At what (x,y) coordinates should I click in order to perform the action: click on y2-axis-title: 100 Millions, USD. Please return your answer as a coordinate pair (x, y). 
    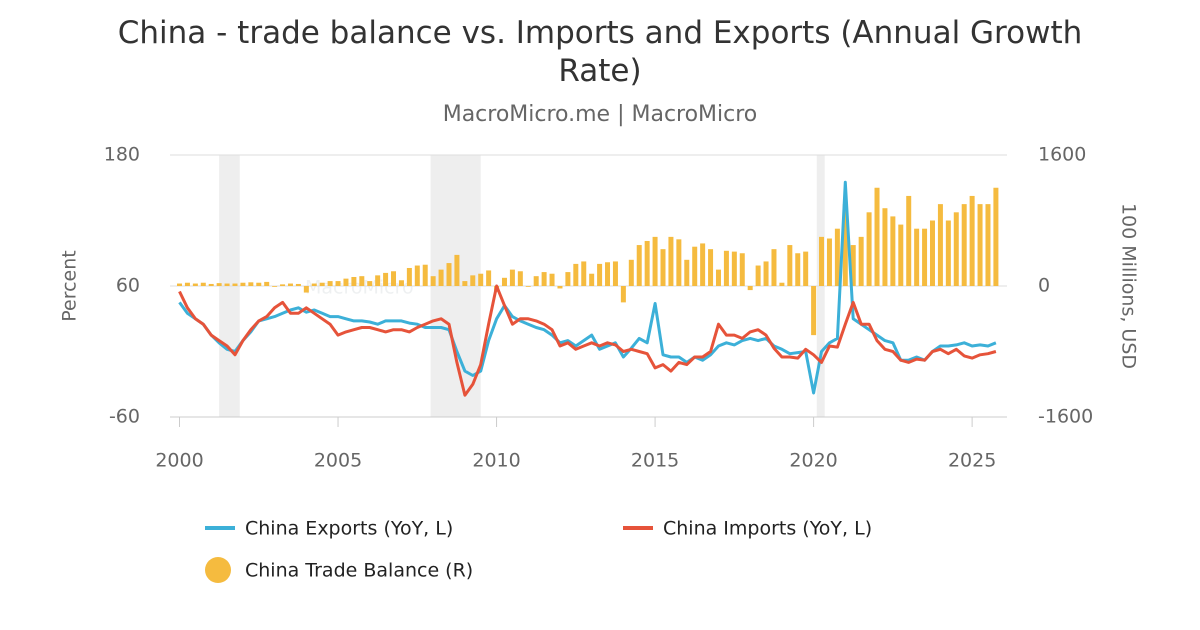
    Looking at the image, I should click on (1129, 286).